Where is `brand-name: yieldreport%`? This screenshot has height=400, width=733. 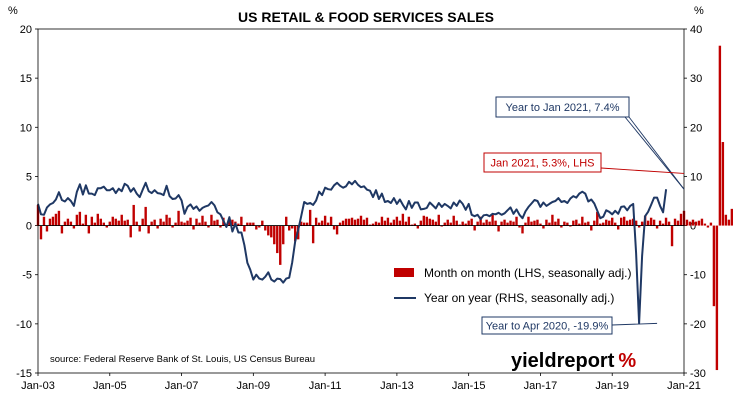 brand-name: yieldreport% is located at coordinates (573, 361).